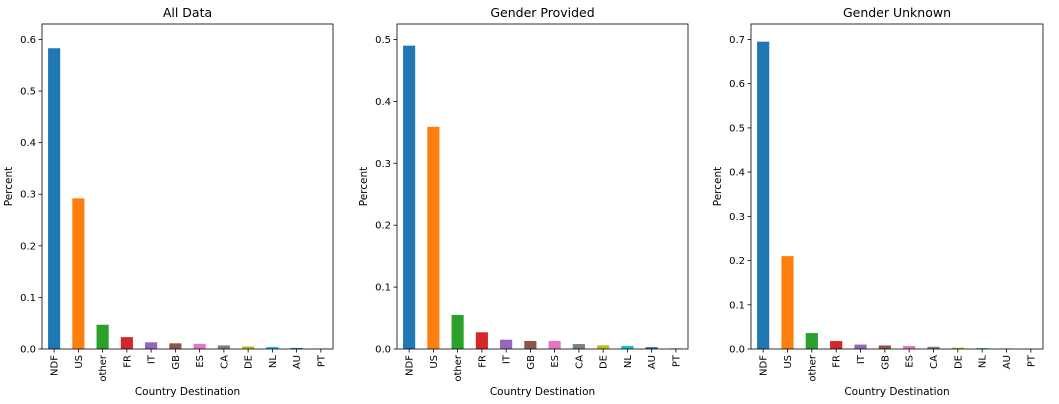 The width and height of the screenshot is (1059, 404). I want to click on y-tick-label: 0.7, so click(737, 40).